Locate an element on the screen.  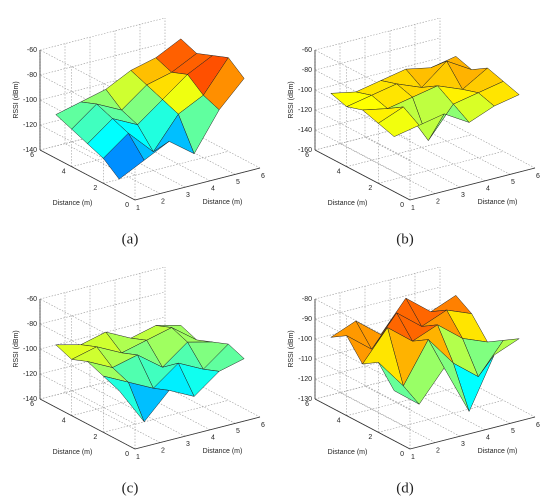
caption: (b) is located at coordinates (405, 239).